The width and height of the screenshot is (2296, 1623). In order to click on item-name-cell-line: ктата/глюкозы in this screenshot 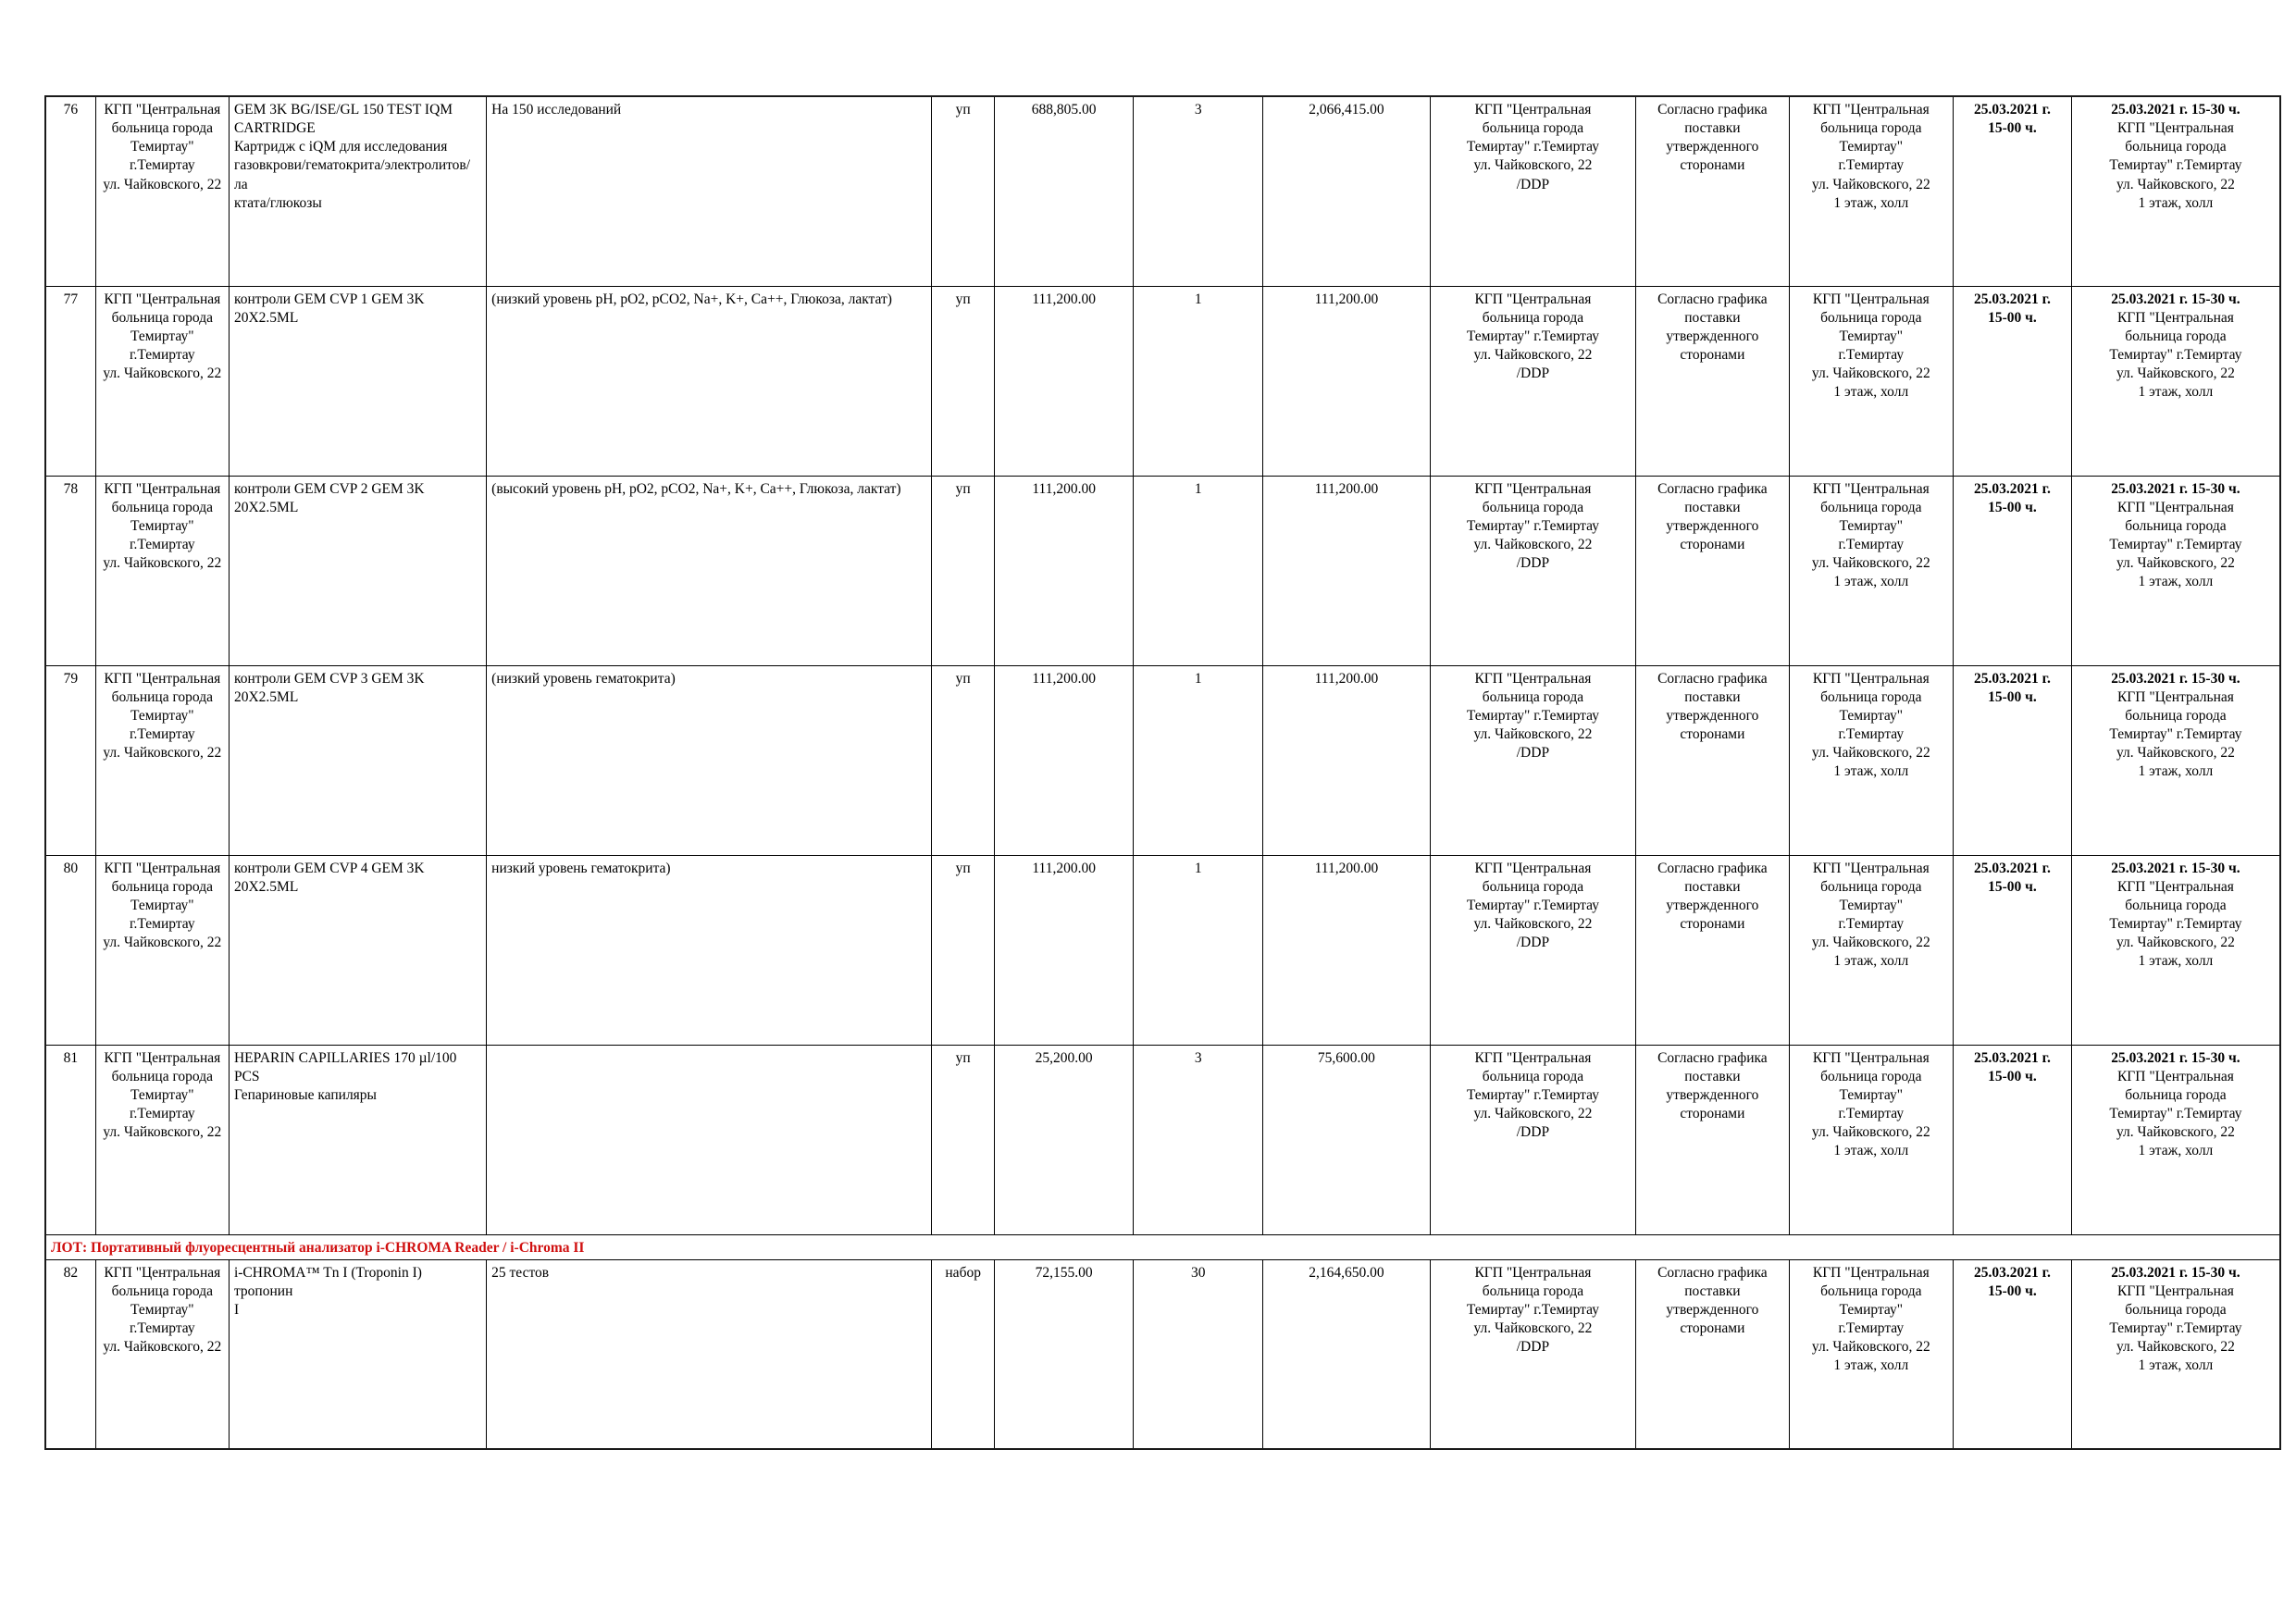, I will do `click(277, 202)`.